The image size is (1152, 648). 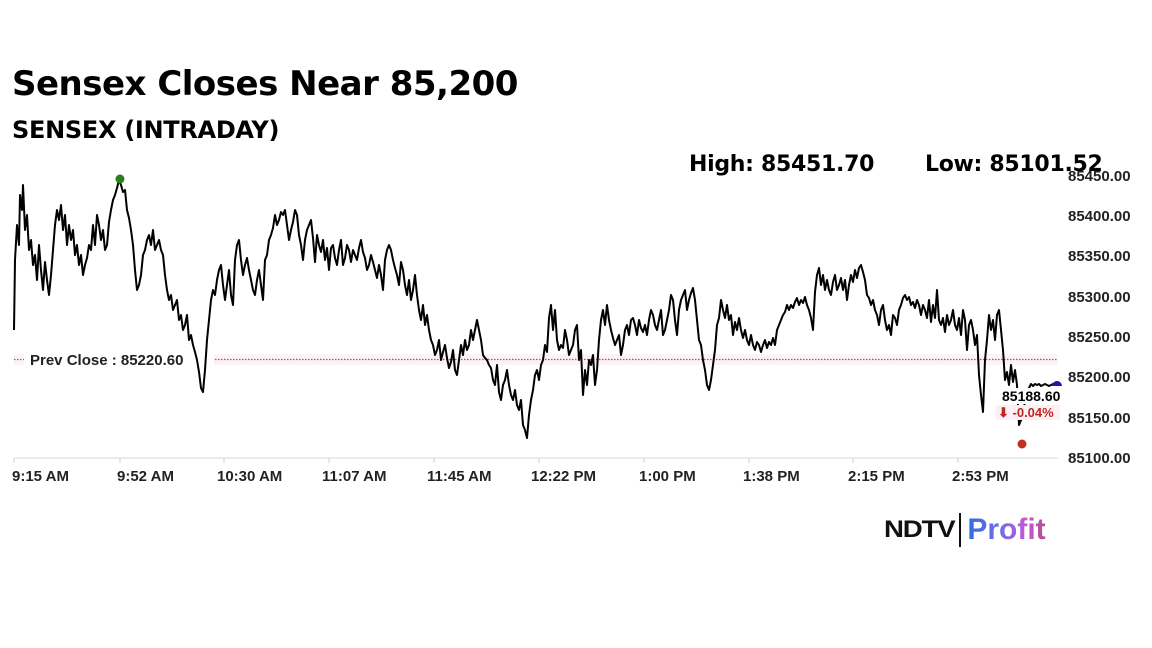 I want to click on high-value: High: 85451.70, so click(x=782, y=164).